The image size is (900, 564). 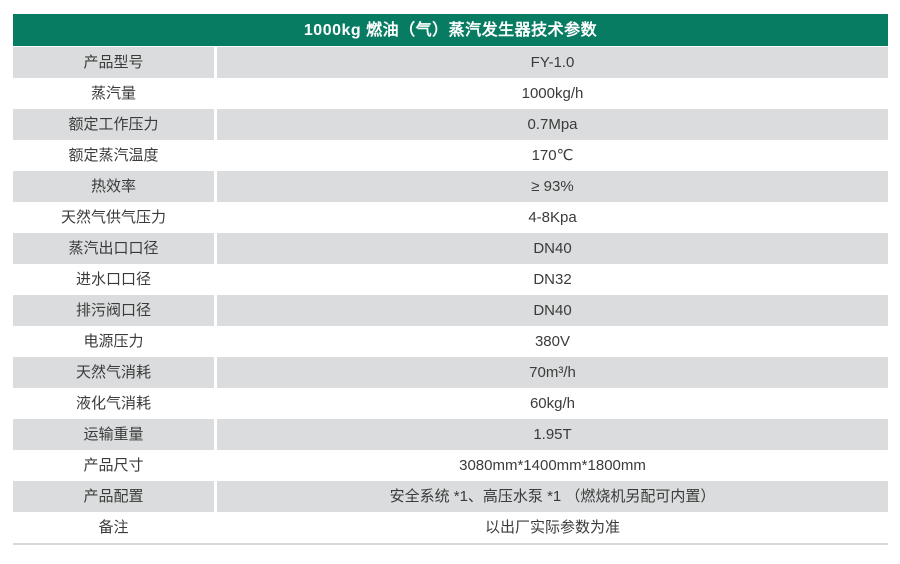 What do you see at coordinates (115, 155) in the screenshot?
I see `spec-label: 额定蒸汽温度` at bounding box center [115, 155].